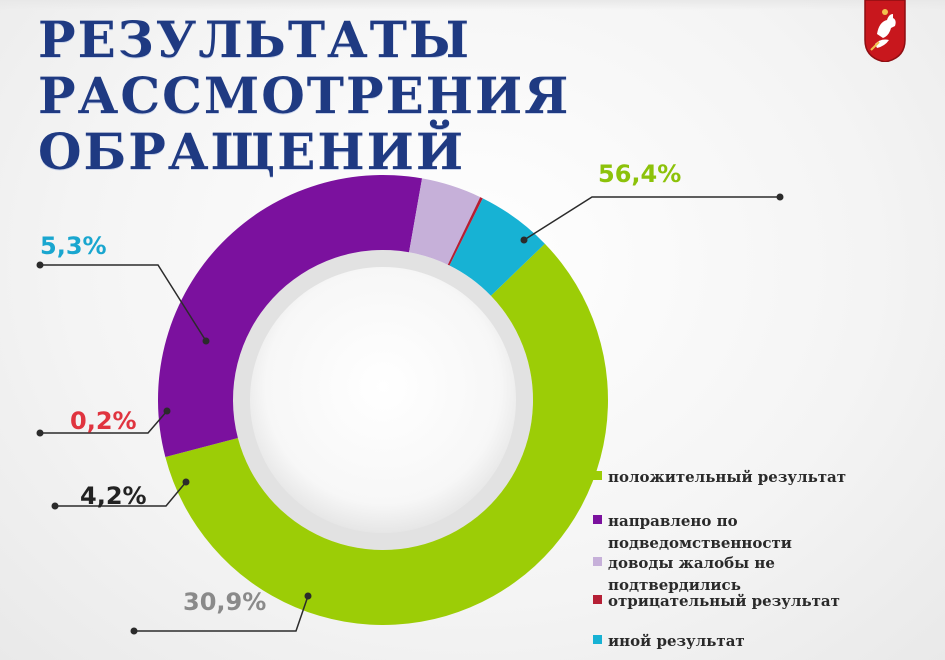 The image size is (945, 660). I want to click on leader-dot-positive-end, so click(780, 197).